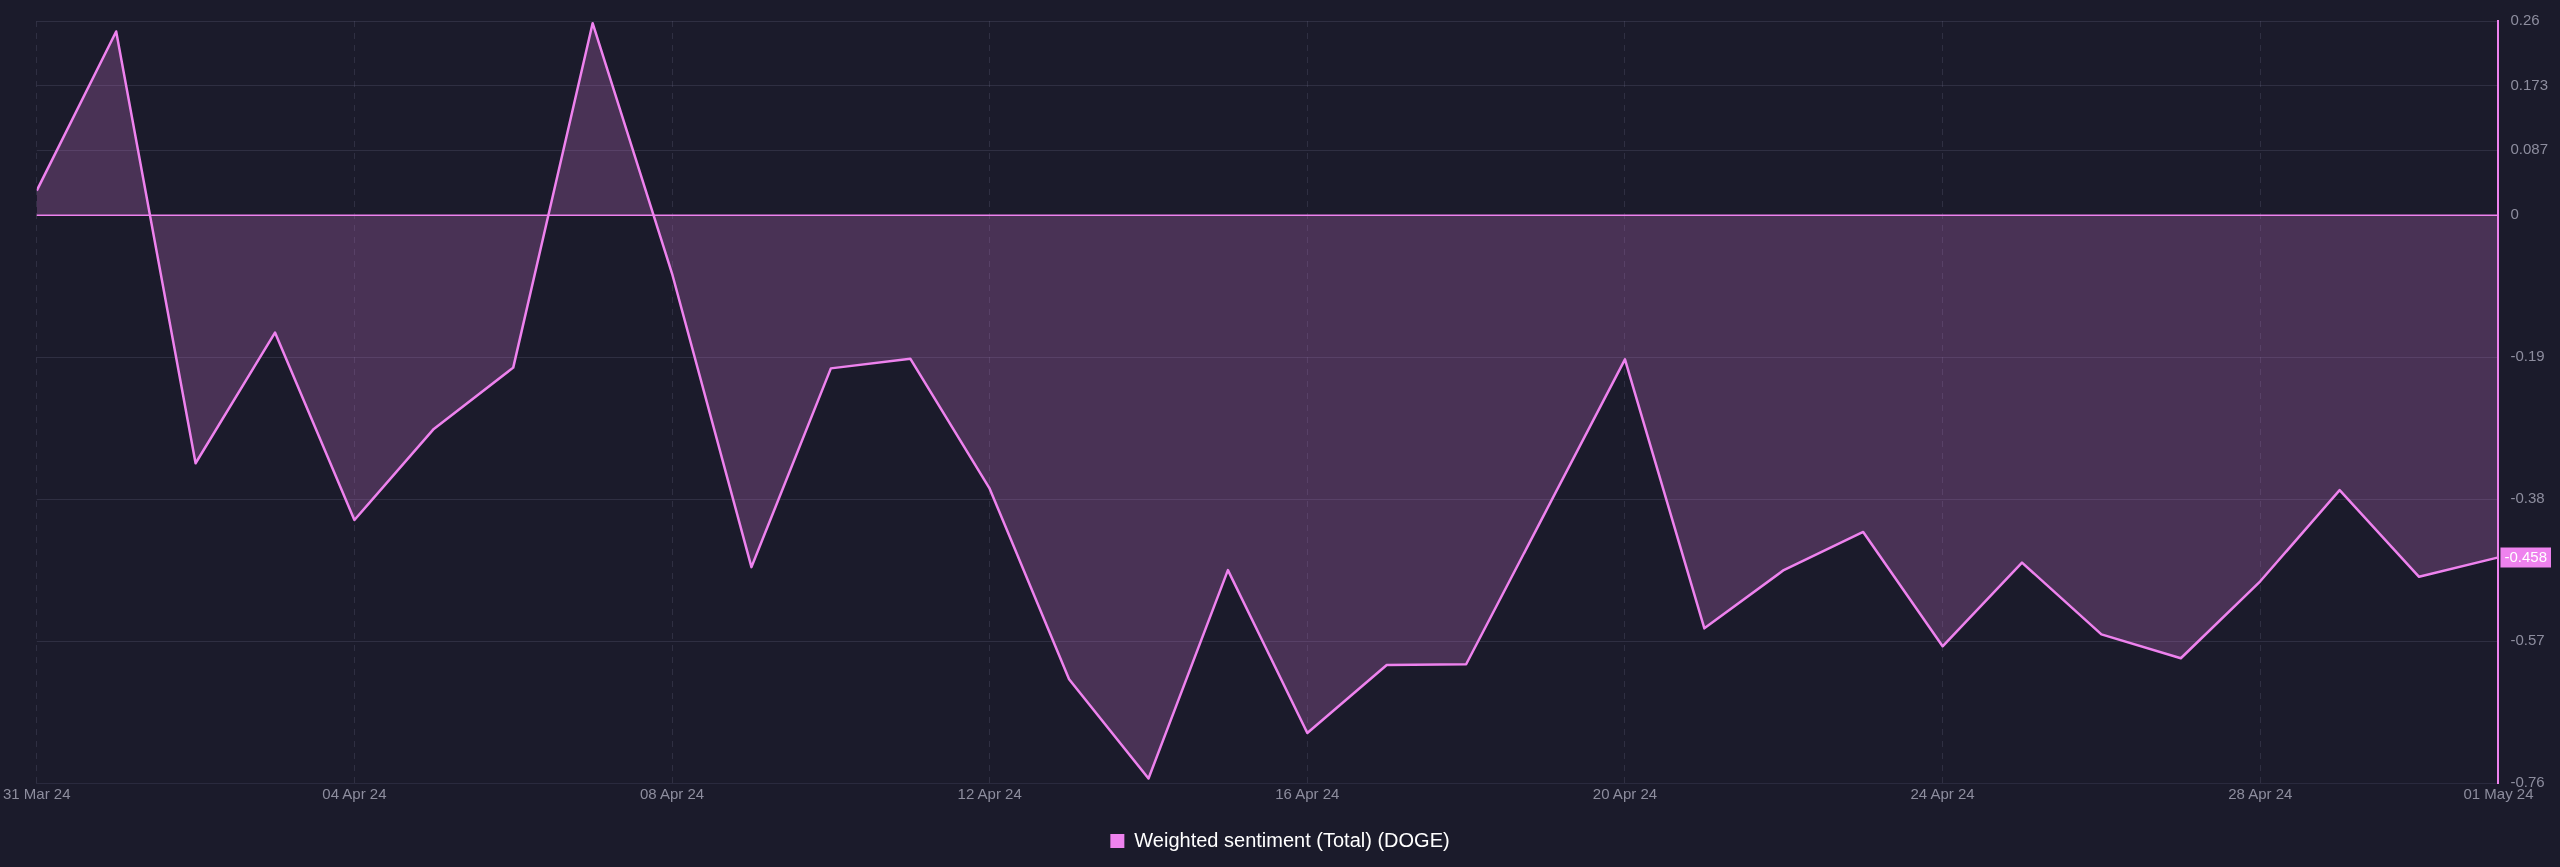  I want to click on x-tick-label: 31 Mar 24, so click(36, 794).